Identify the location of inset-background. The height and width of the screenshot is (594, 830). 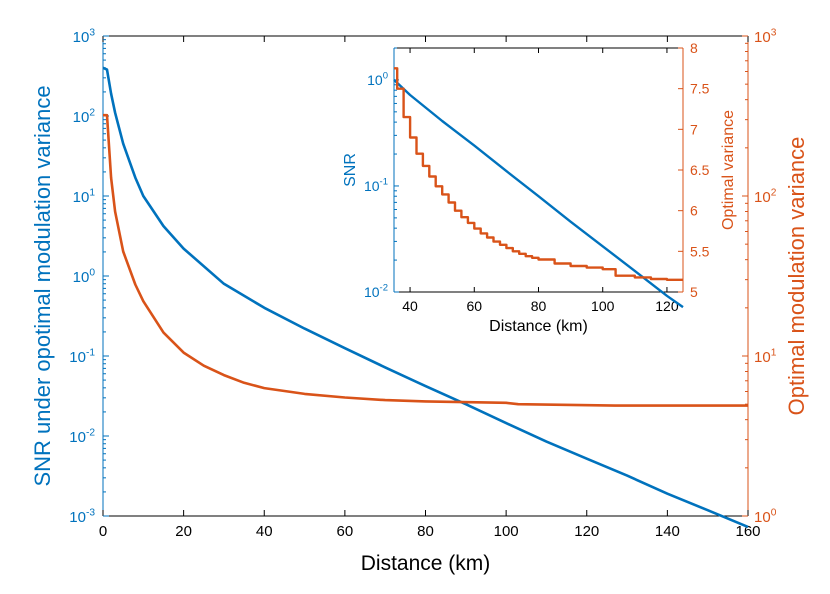
(538, 170).